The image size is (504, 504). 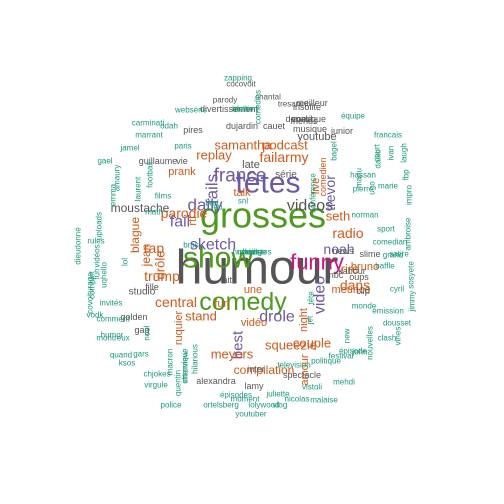 What do you see at coordinates (293, 104) in the screenshot?
I see `word-84: tresanini` at bounding box center [293, 104].